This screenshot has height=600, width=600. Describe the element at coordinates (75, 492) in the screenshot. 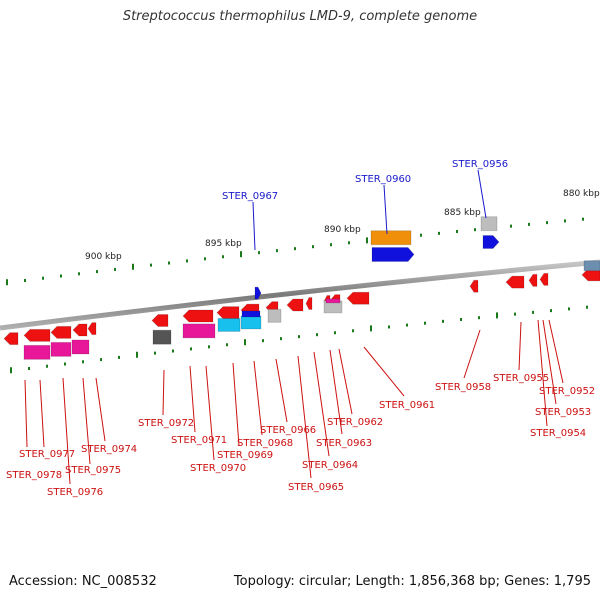

I see `gene-label-ster-0976: STER_0976` at that location.